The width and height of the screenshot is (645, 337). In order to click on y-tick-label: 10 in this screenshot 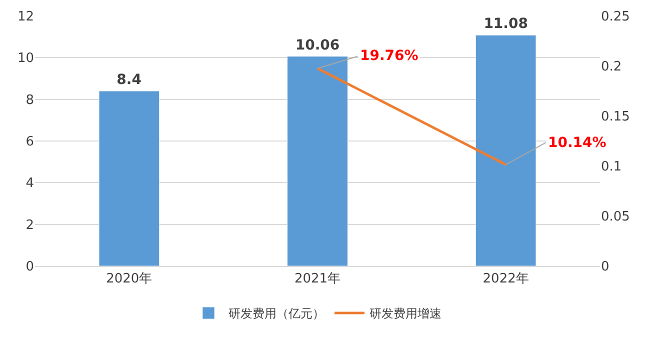, I will do `click(25, 58)`.